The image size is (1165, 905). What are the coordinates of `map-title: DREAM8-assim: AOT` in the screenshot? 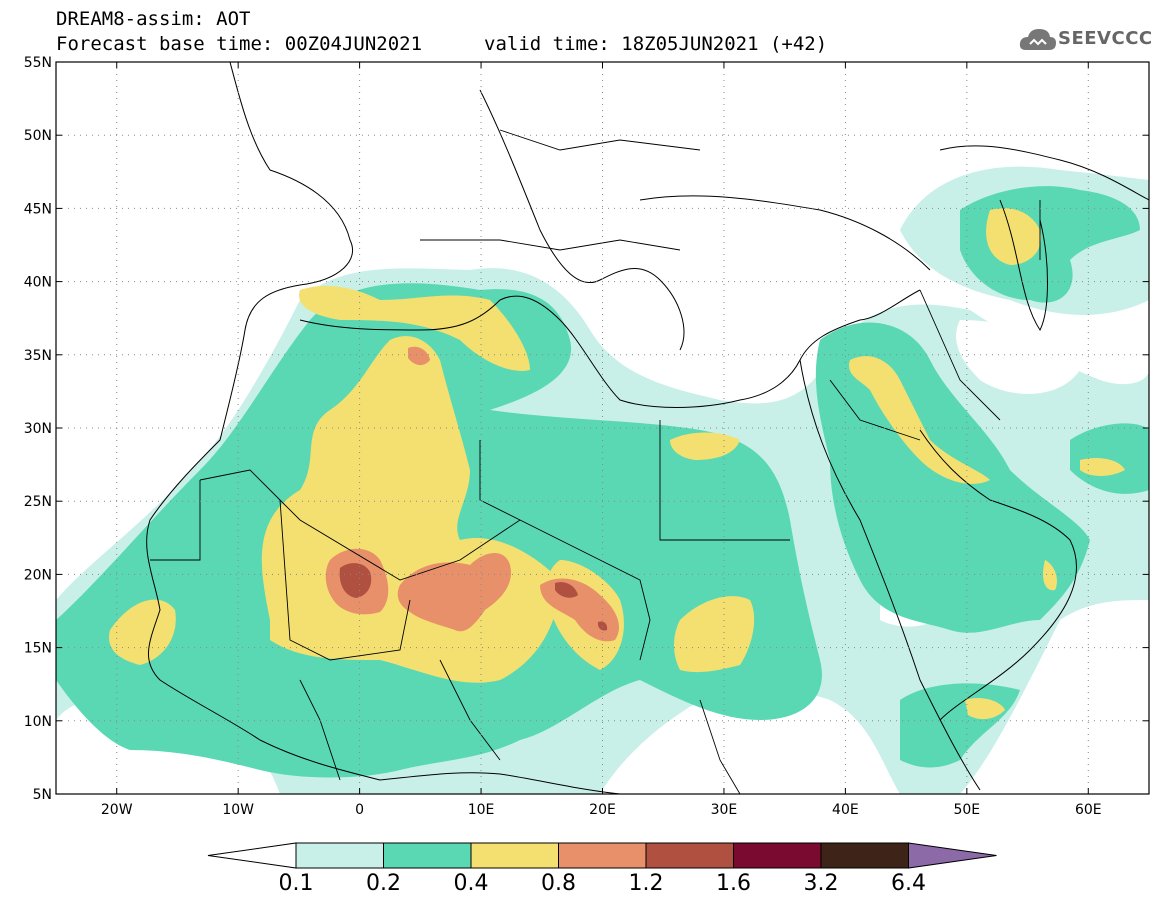 It's located at (153, 19).